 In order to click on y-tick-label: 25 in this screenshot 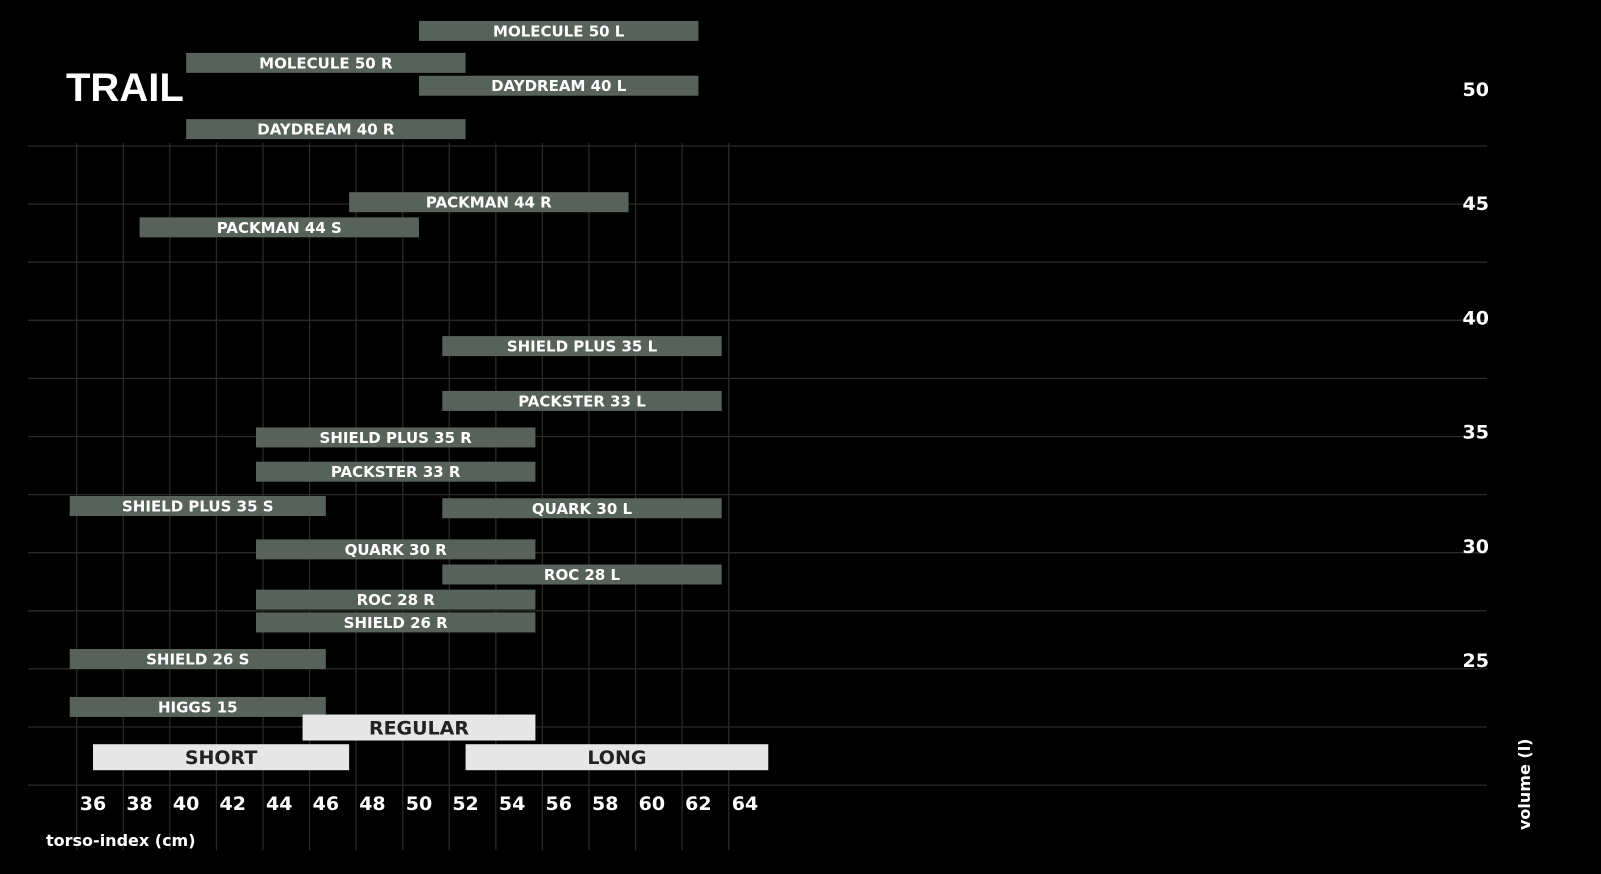, I will do `click(1476, 661)`.